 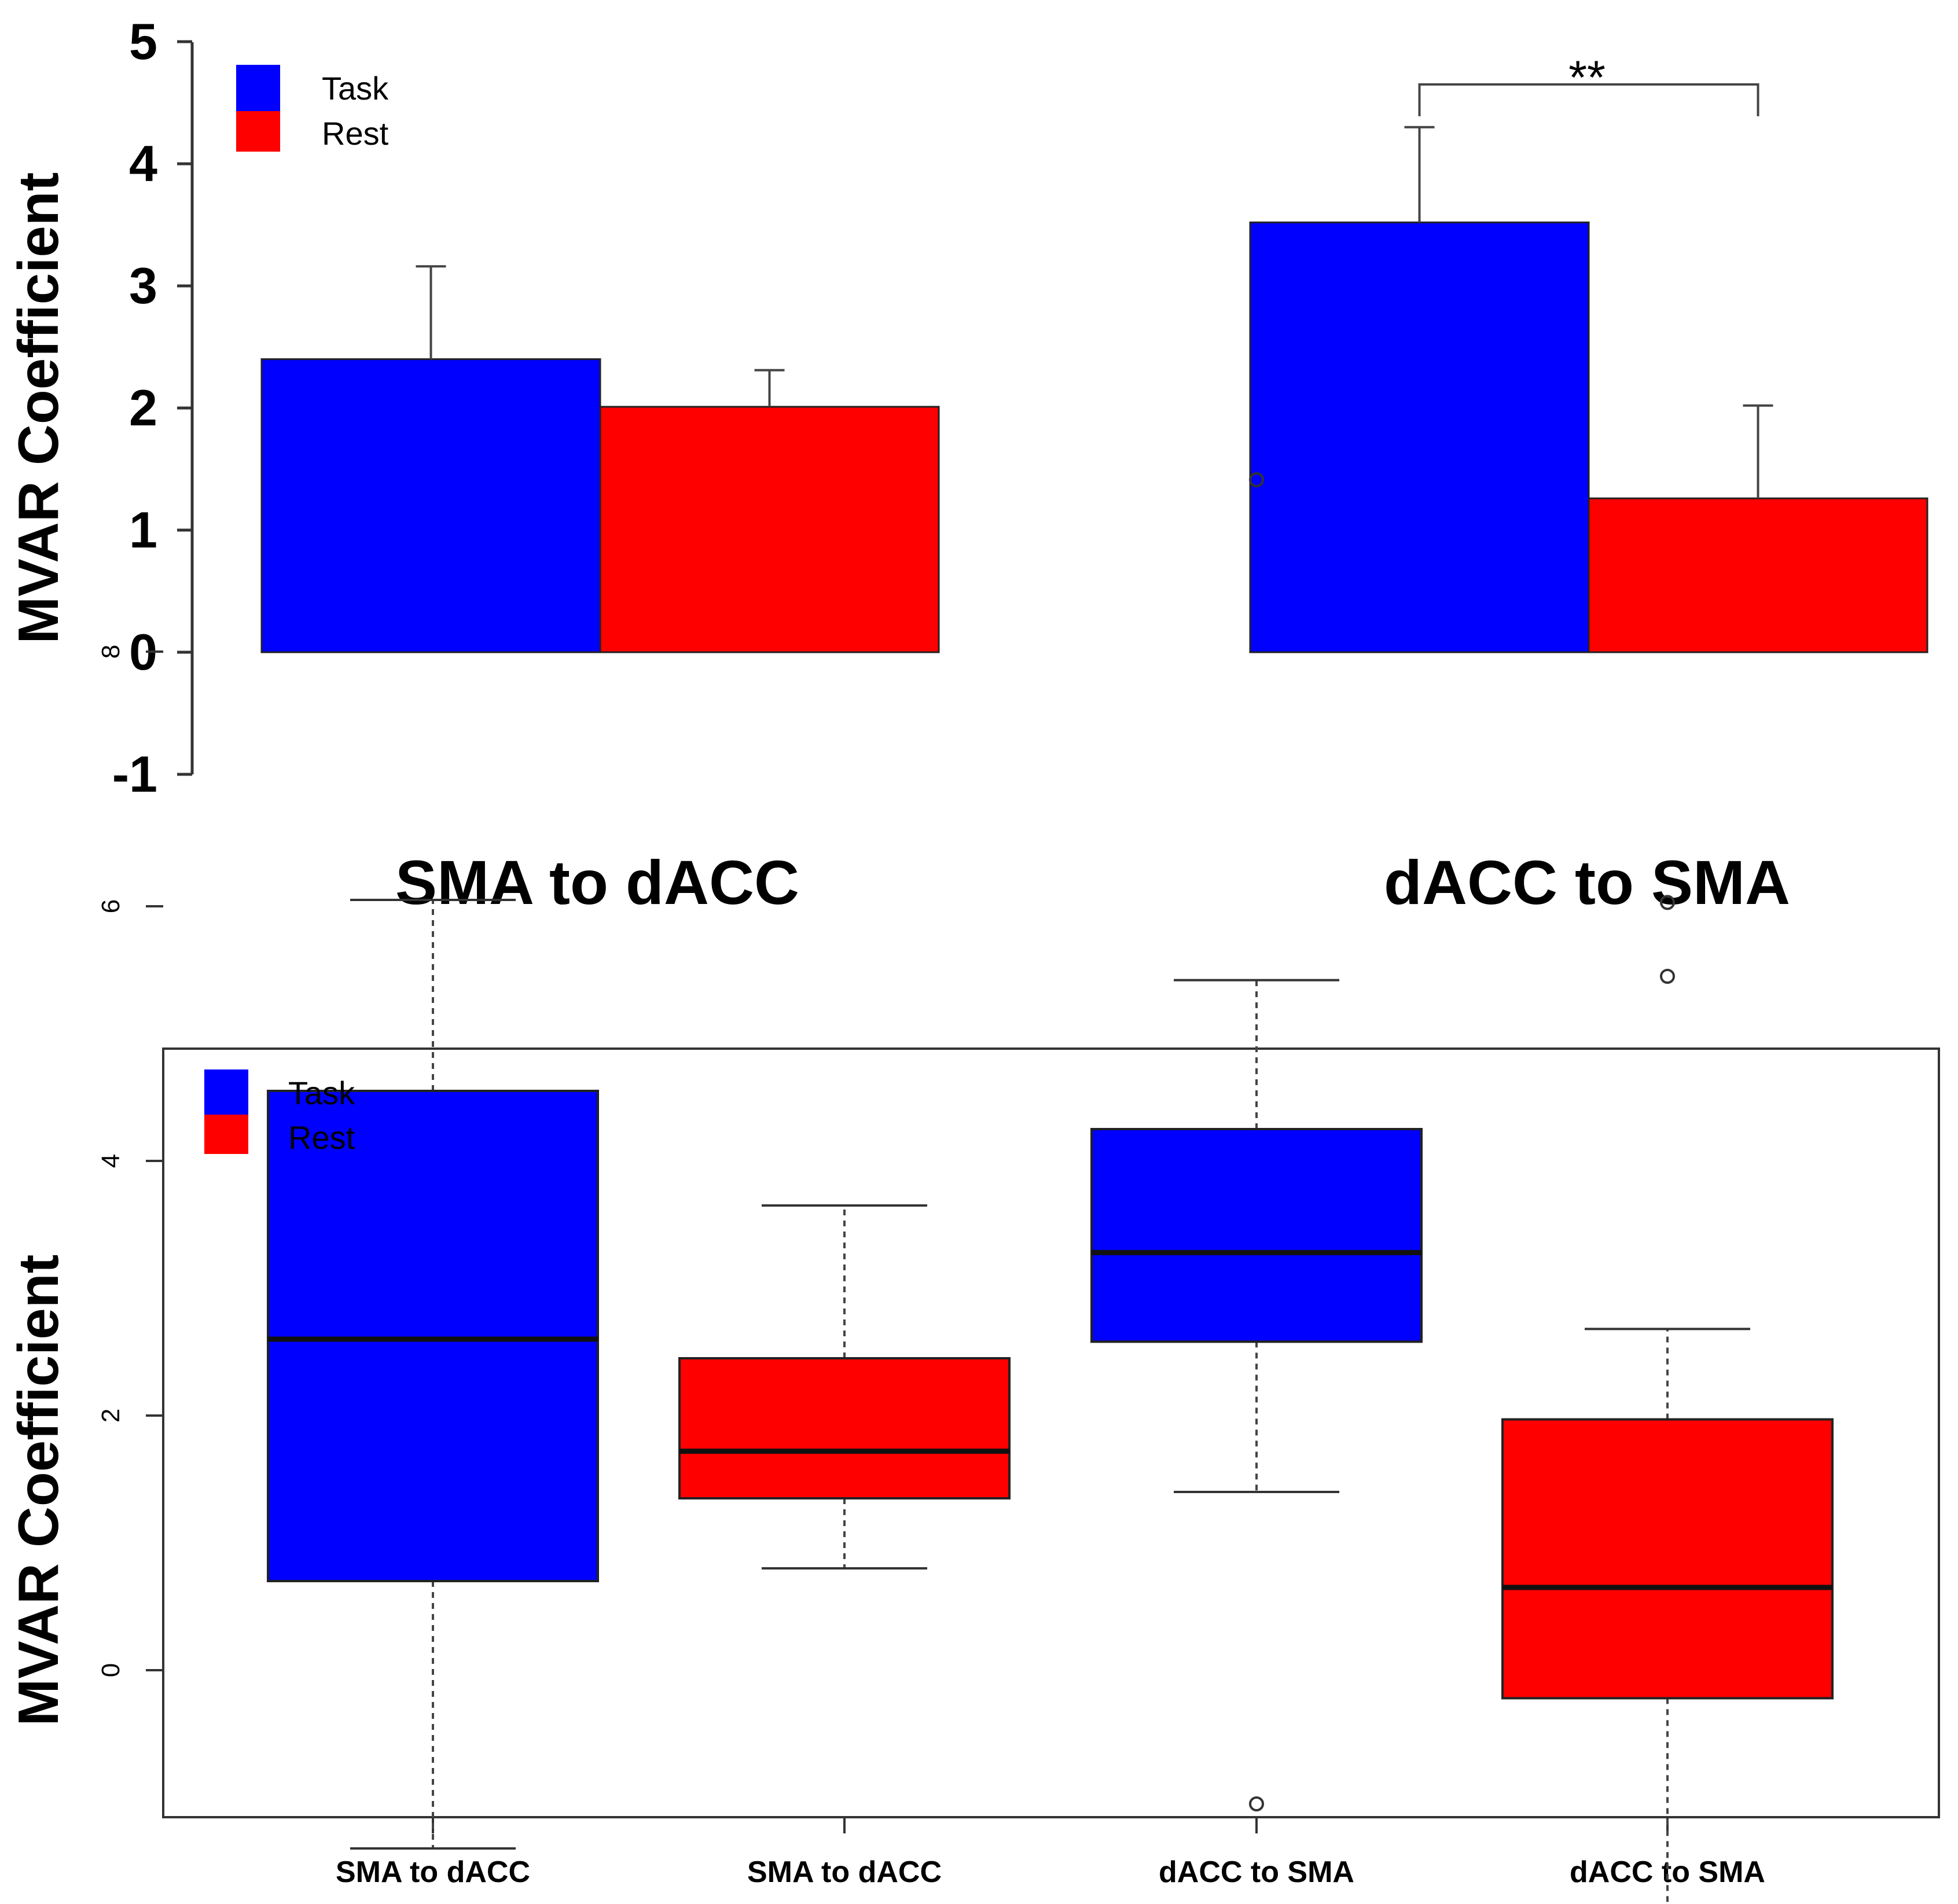 What do you see at coordinates (143, 407) in the screenshot?
I see `bar-y-tick-label: 2` at bounding box center [143, 407].